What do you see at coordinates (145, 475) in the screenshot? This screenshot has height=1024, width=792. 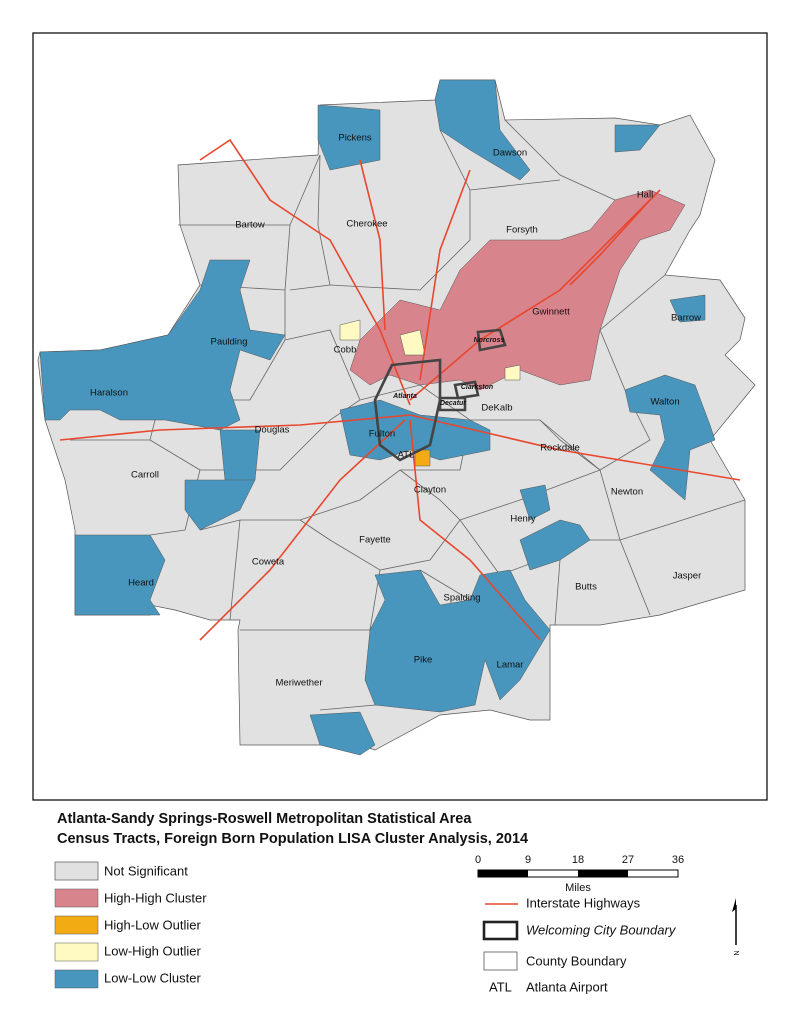 I see `county-label: Carroll` at bounding box center [145, 475].